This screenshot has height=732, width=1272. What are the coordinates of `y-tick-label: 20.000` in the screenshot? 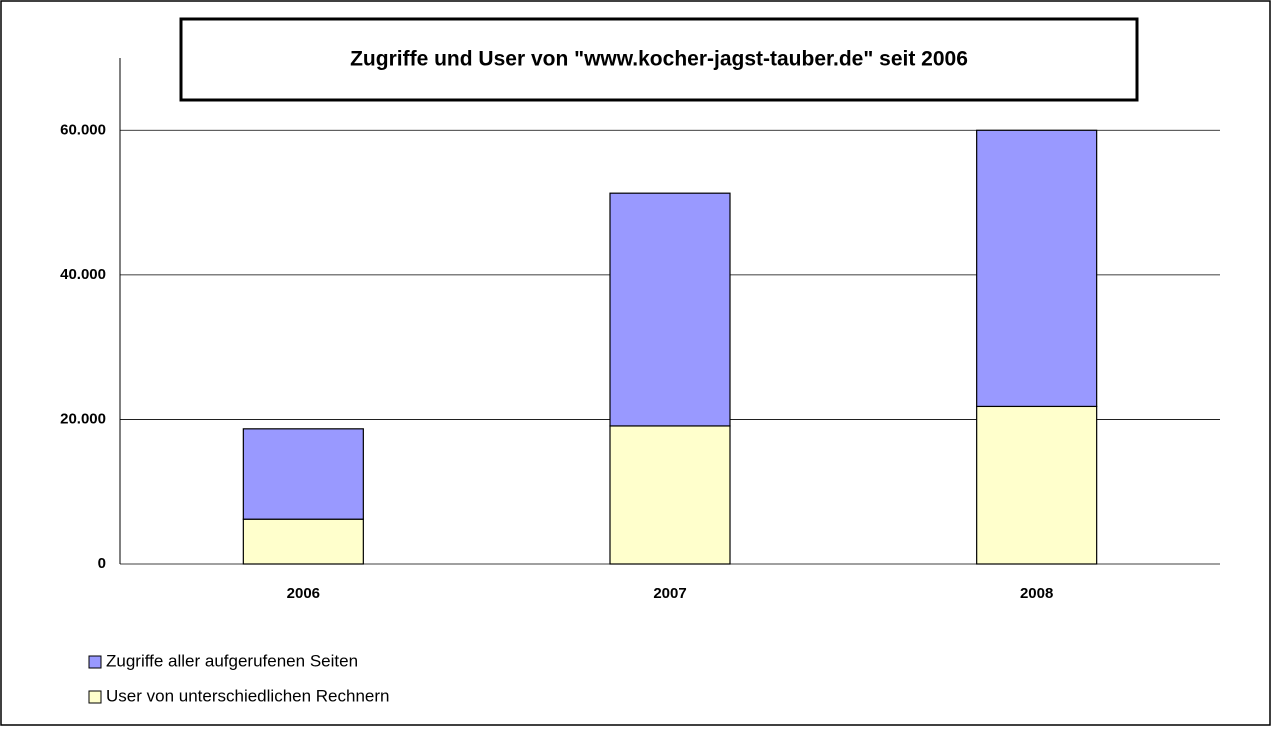 It's located at (83, 418).